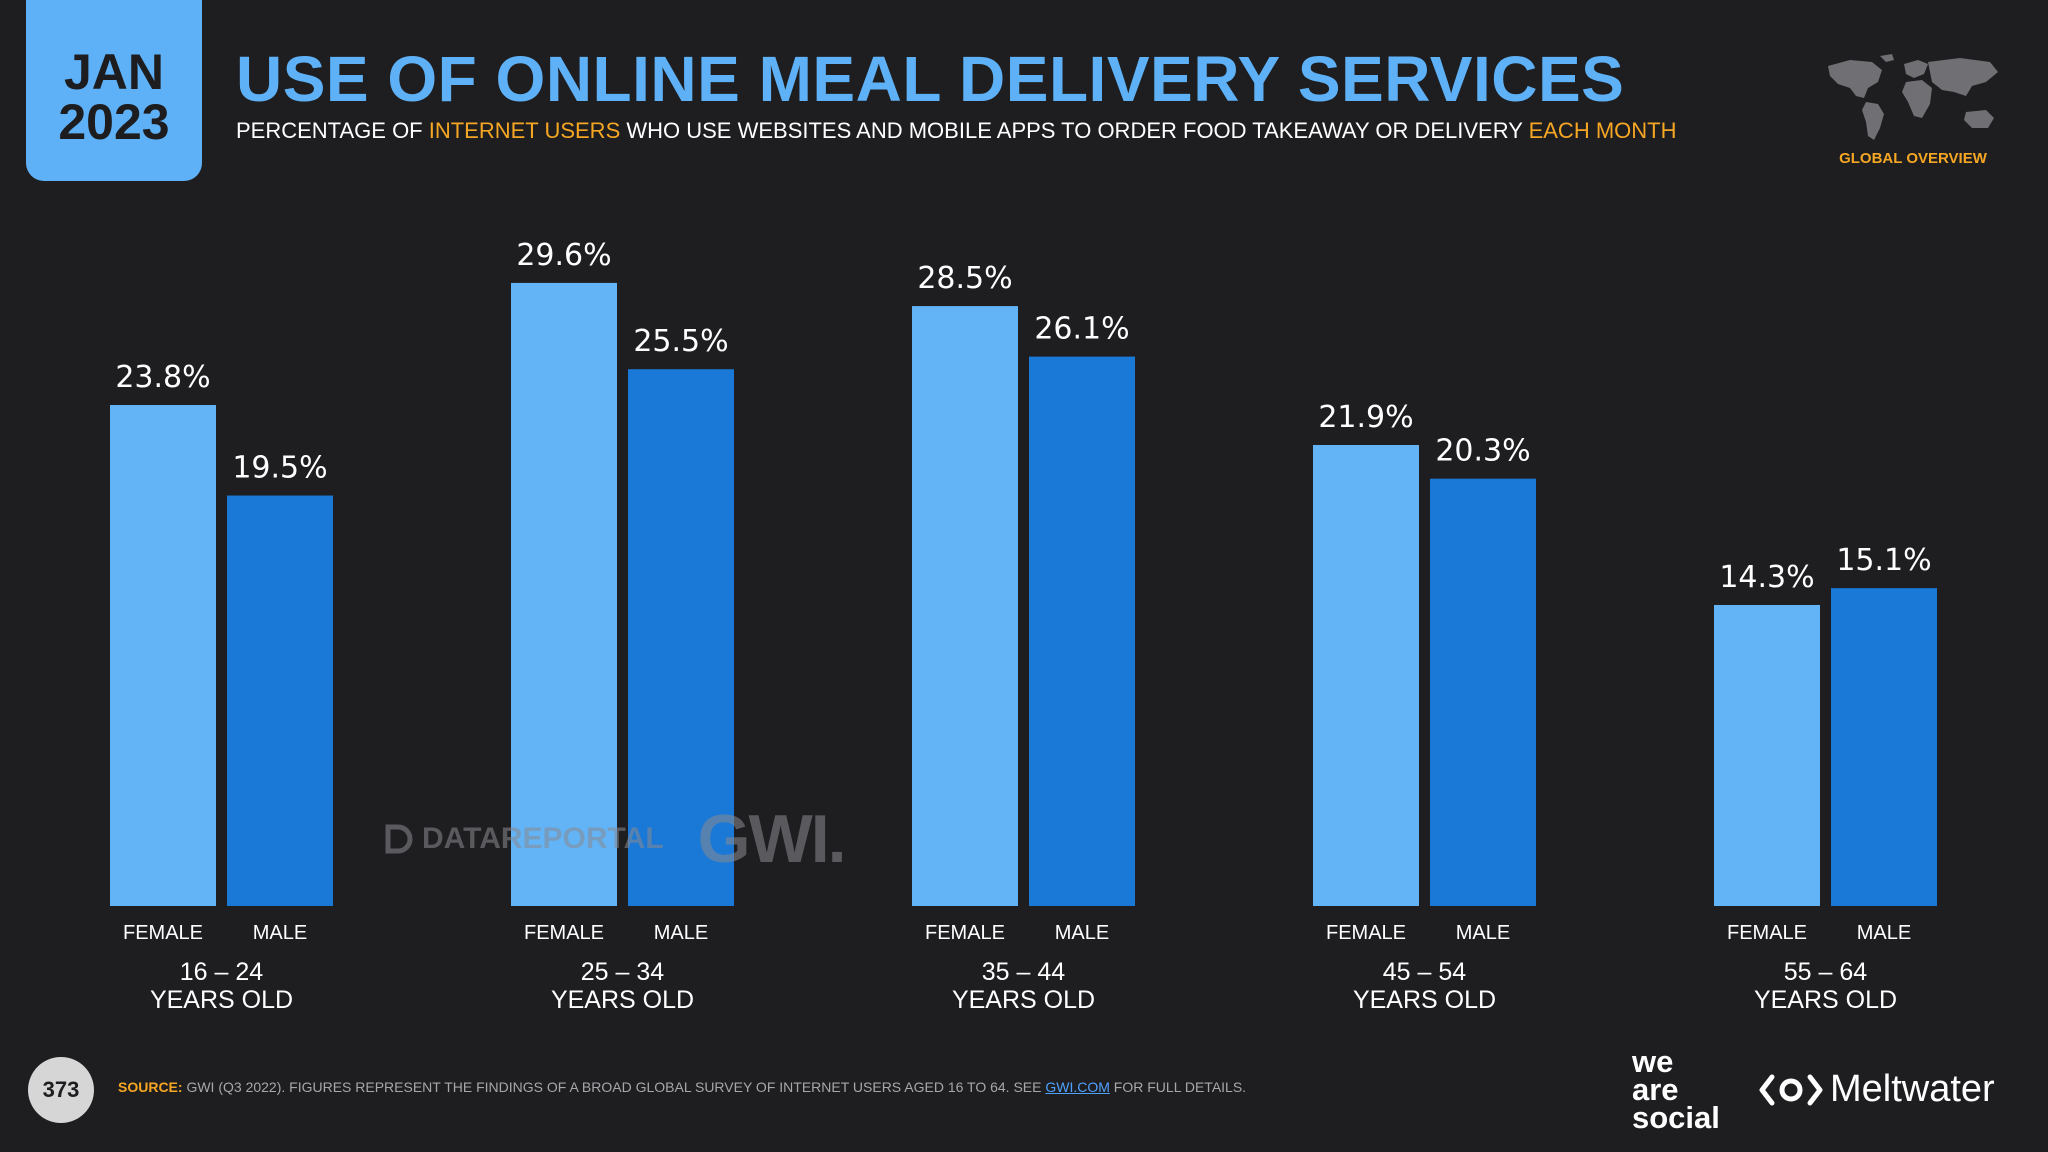 Image resolution: width=2048 pixels, height=1152 pixels. I want to click on series-label-female-3: FEMALE, so click(965, 933).